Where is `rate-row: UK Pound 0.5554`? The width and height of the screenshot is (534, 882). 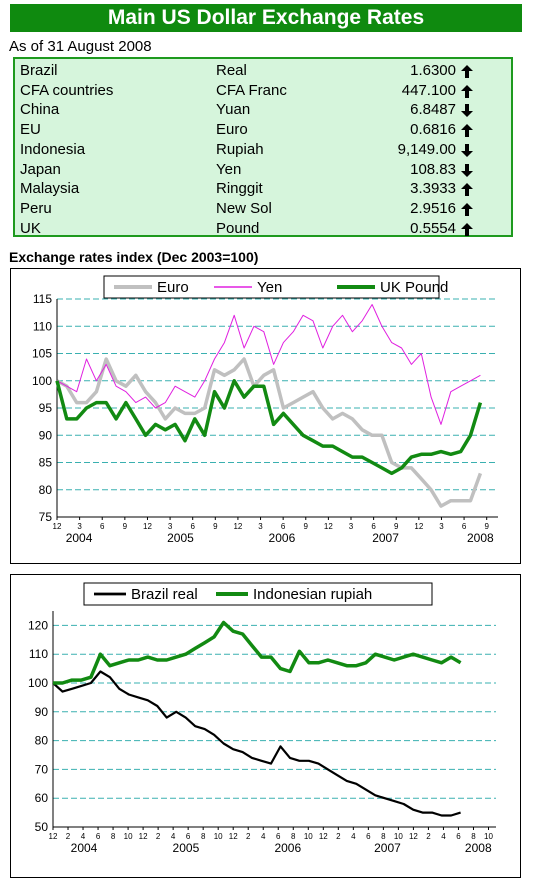
rate-row: UK Pound 0.5554 is located at coordinates (263, 230).